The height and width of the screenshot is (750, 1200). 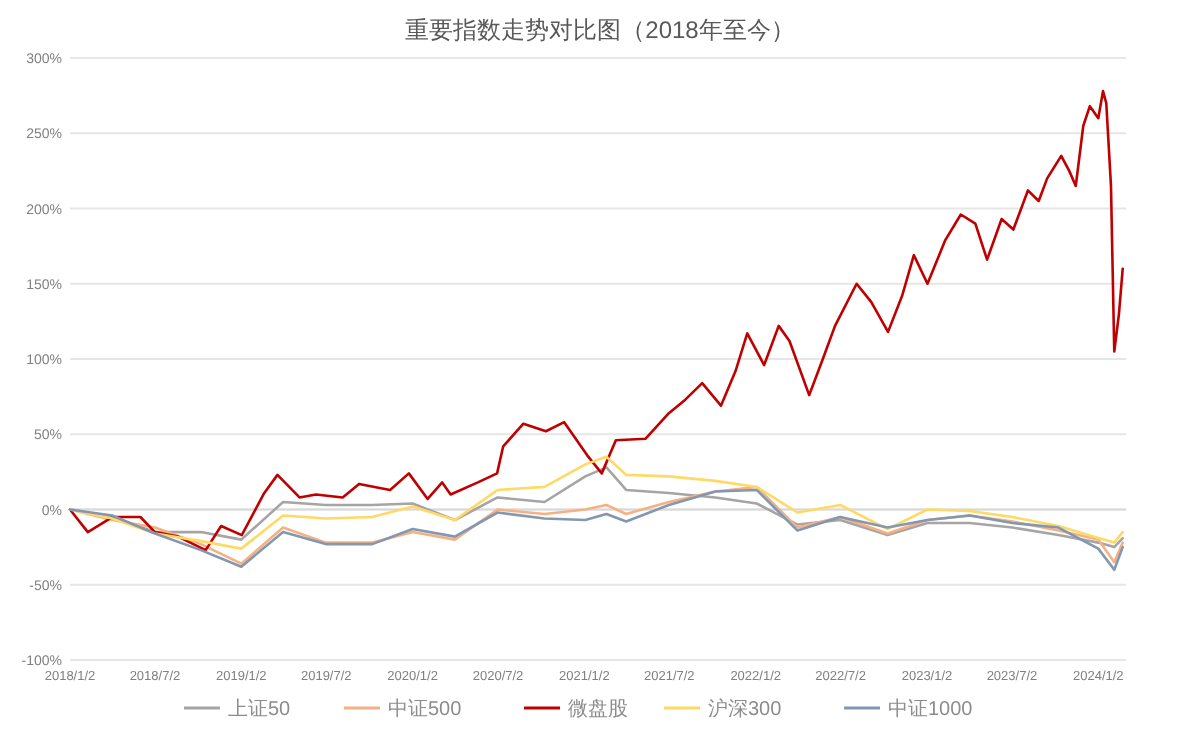 I want to click on legend-label: 中证1000, so click(x=931, y=709).